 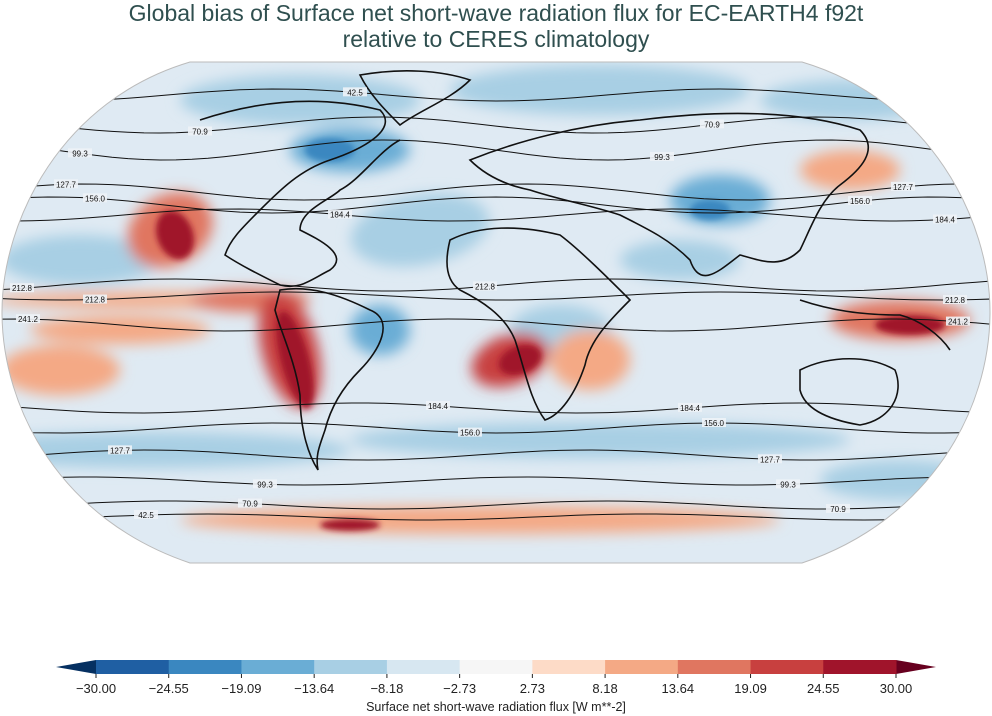 What do you see at coordinates (459, 688) in the screenshot?
I see `colorbar-tick-label: −2.73` at bounding box center [459, 688].